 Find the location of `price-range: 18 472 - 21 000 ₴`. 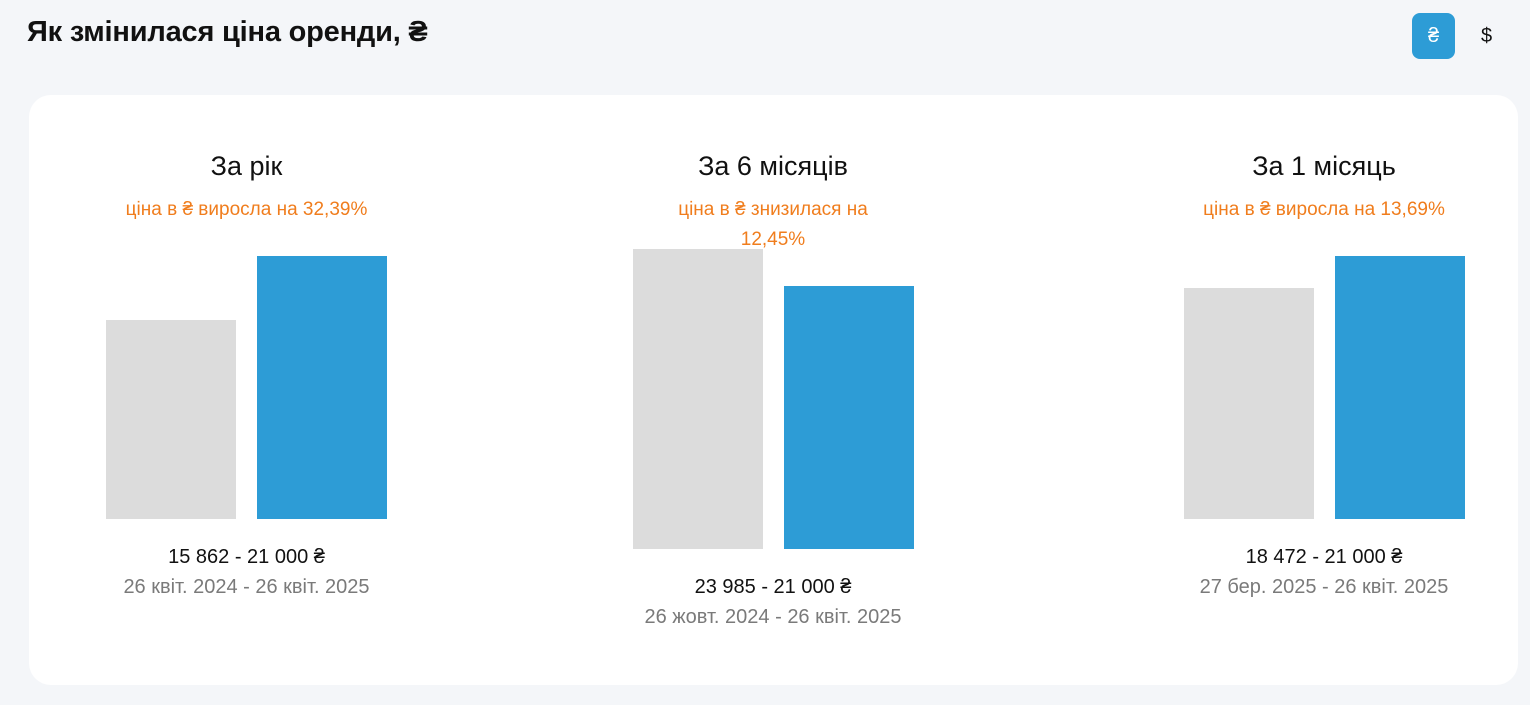

price-range: 18 472 - 21 000 ₴ is located at coordinates (1324, 557).